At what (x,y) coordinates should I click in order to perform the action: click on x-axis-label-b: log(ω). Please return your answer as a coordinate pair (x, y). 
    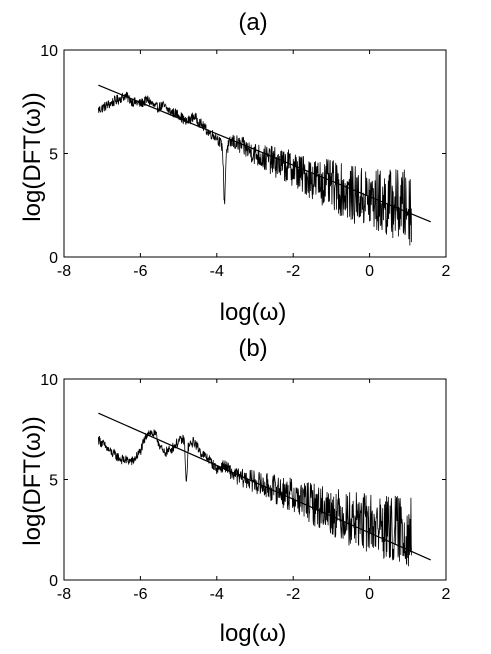
    Looking at the image, I should click on (253, 633).